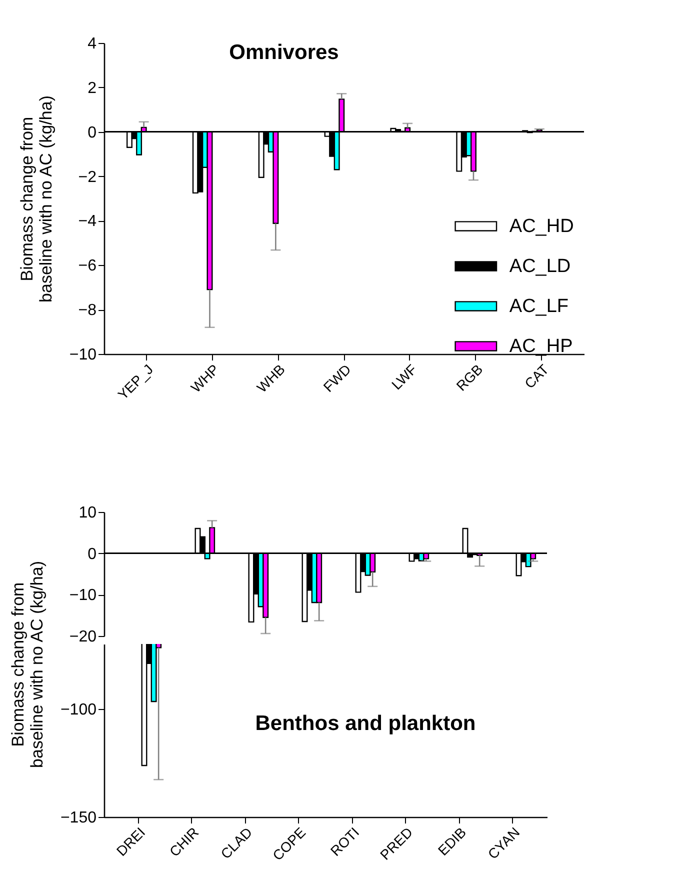 Image resolution: width=680 pixels, height=877 pixels. What do you see at coordinates (87, 513) in the screenshot?
I see `y-tick-label: 10` at bounding box center [87, 513].